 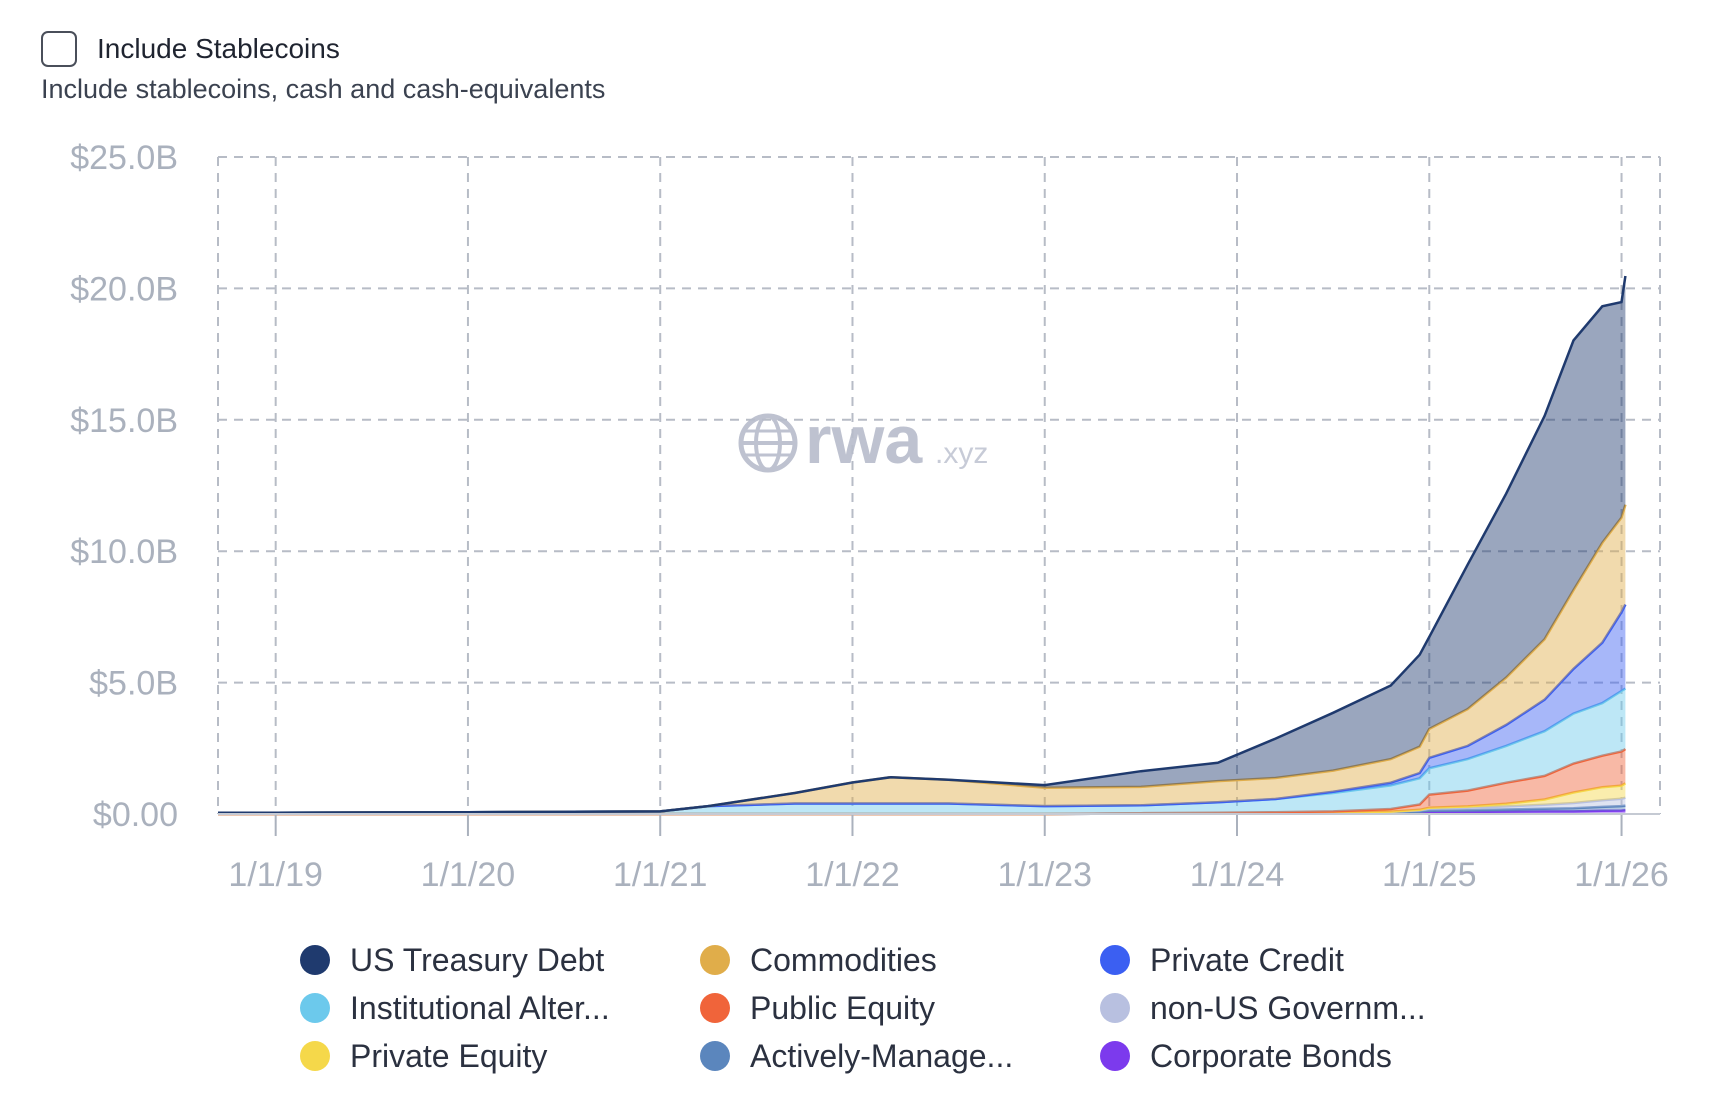 I want to click on globe-icon, so click(x=768, y=443).